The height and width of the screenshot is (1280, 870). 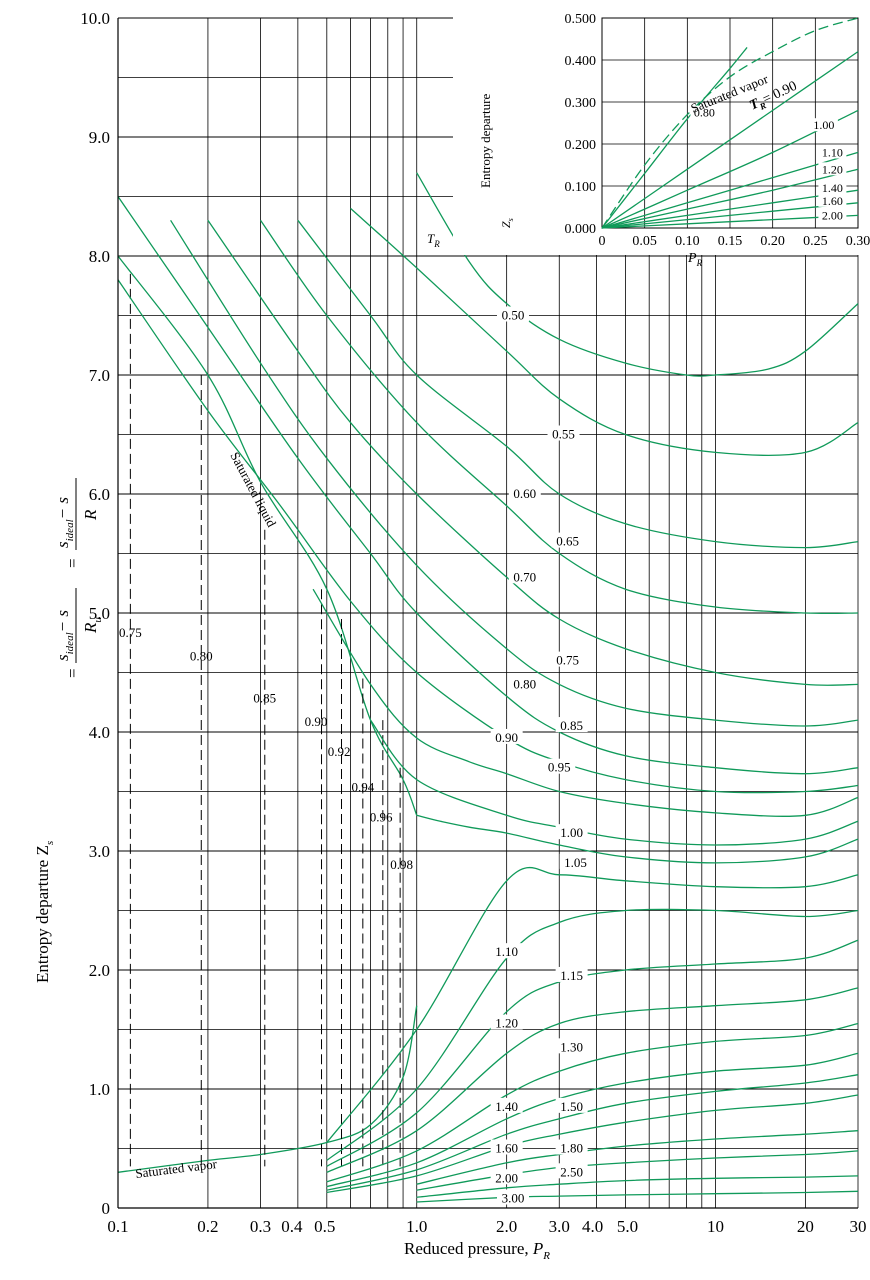 What do you see at coordinates (581, 103) in the screenshot?
I see `inset-y-tick-label: 0.300` at bounding box center [581, 103].